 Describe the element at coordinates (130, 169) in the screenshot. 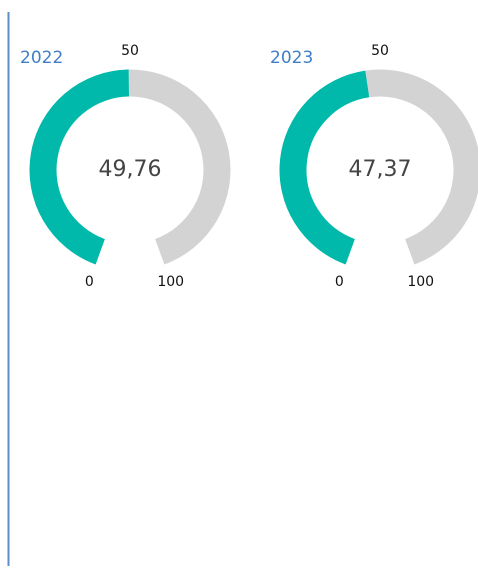

I see `gauge-value-label: 49,76` at that location.